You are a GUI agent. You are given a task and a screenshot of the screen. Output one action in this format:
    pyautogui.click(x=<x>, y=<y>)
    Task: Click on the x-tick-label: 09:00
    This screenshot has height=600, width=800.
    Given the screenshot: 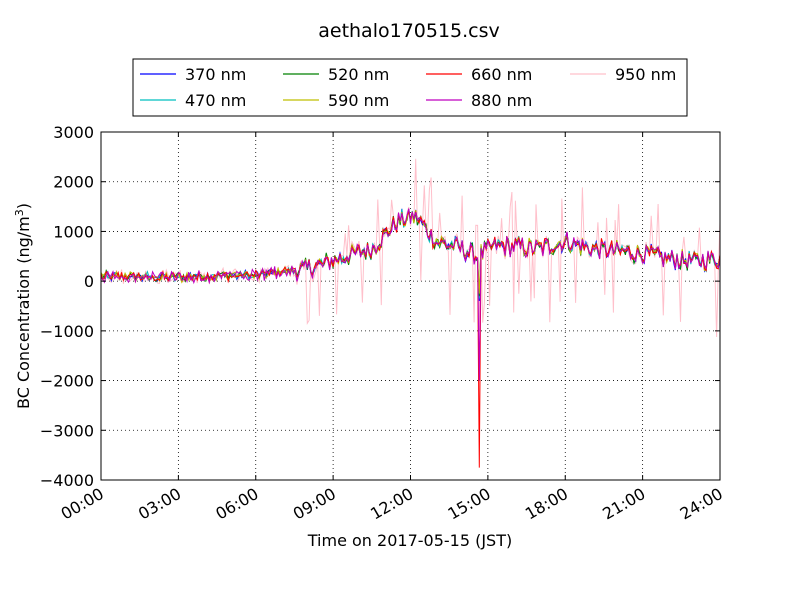 What is the action you would take?
    pyautogui.click(x=314, y=504)
    